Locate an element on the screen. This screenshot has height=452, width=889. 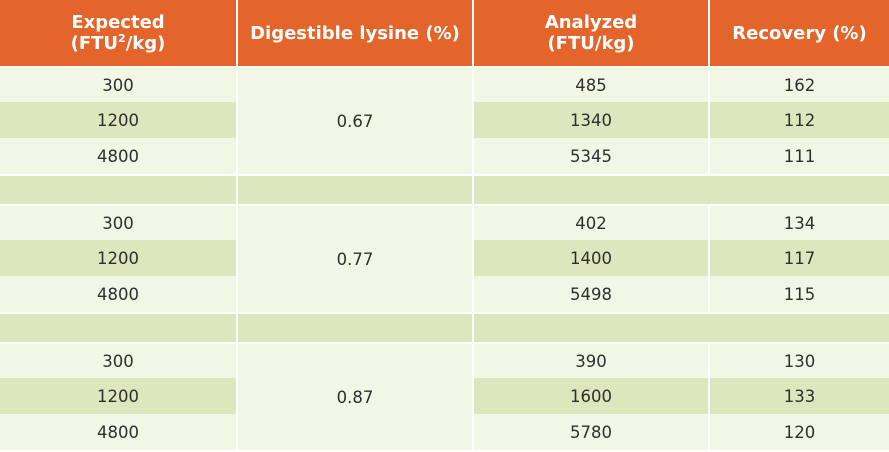
cell-analyzed: 390 is located at coordinates (591, 361).